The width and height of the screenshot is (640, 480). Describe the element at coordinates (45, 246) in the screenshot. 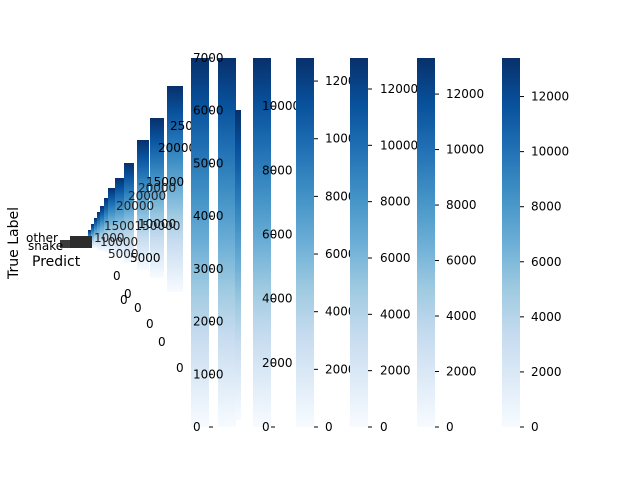

I see `row-label-snake: snake` at that location.